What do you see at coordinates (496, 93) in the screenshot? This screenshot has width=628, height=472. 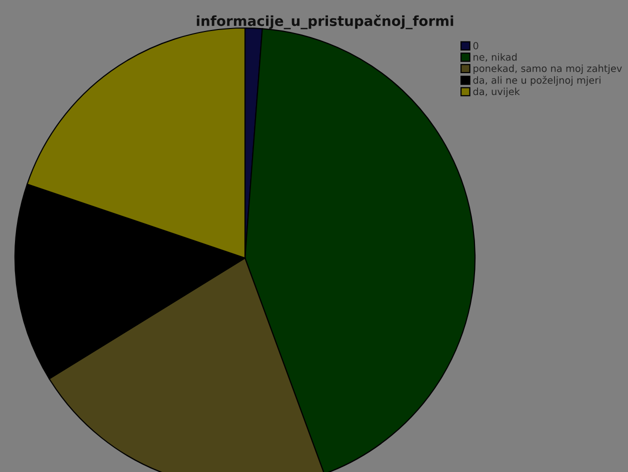 I see `legend-label: da, uvijek` at bounding box center [496, 93].